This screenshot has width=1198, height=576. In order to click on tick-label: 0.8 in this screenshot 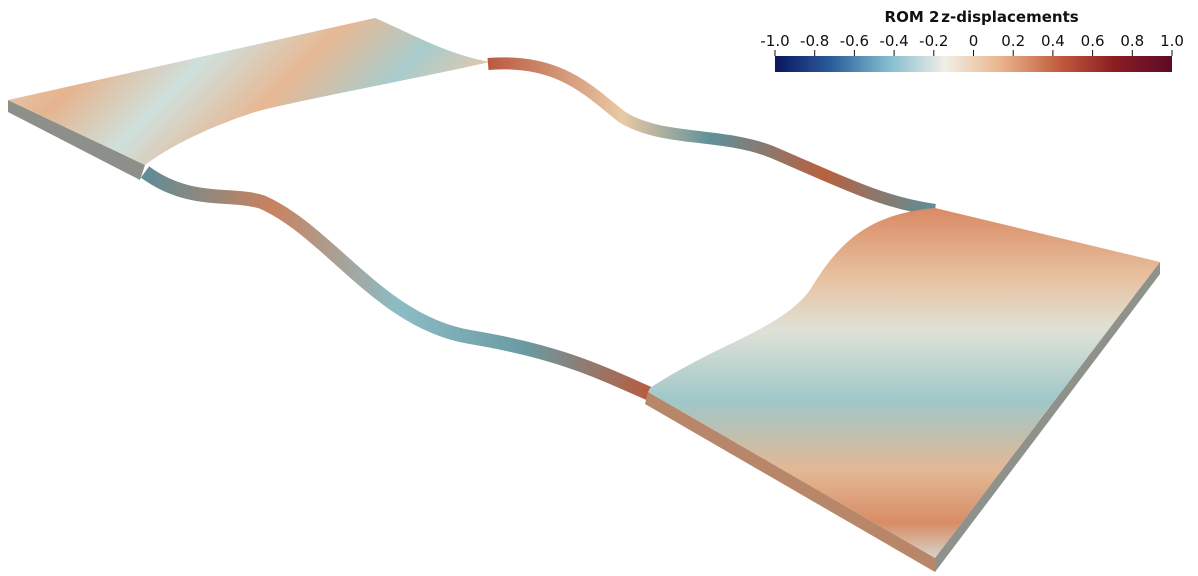, I will do `click(1132, 41)`.